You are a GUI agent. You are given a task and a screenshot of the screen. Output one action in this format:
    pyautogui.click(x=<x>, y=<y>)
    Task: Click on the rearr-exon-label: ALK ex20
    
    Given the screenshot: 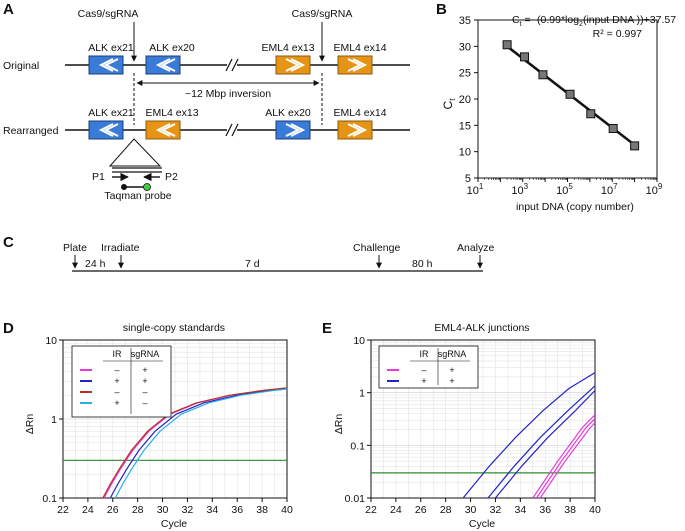 What is the action you would take?
    pyautogui.click(x=288, y=113)
    